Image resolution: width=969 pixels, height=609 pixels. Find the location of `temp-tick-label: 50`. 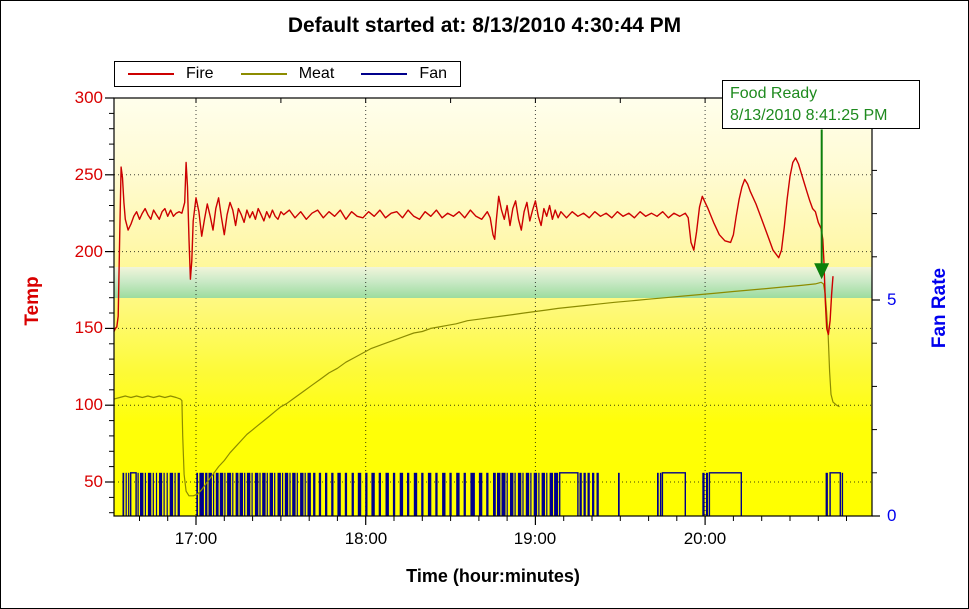

temp-tick-label: 50 is located at coordinates (93, 481).